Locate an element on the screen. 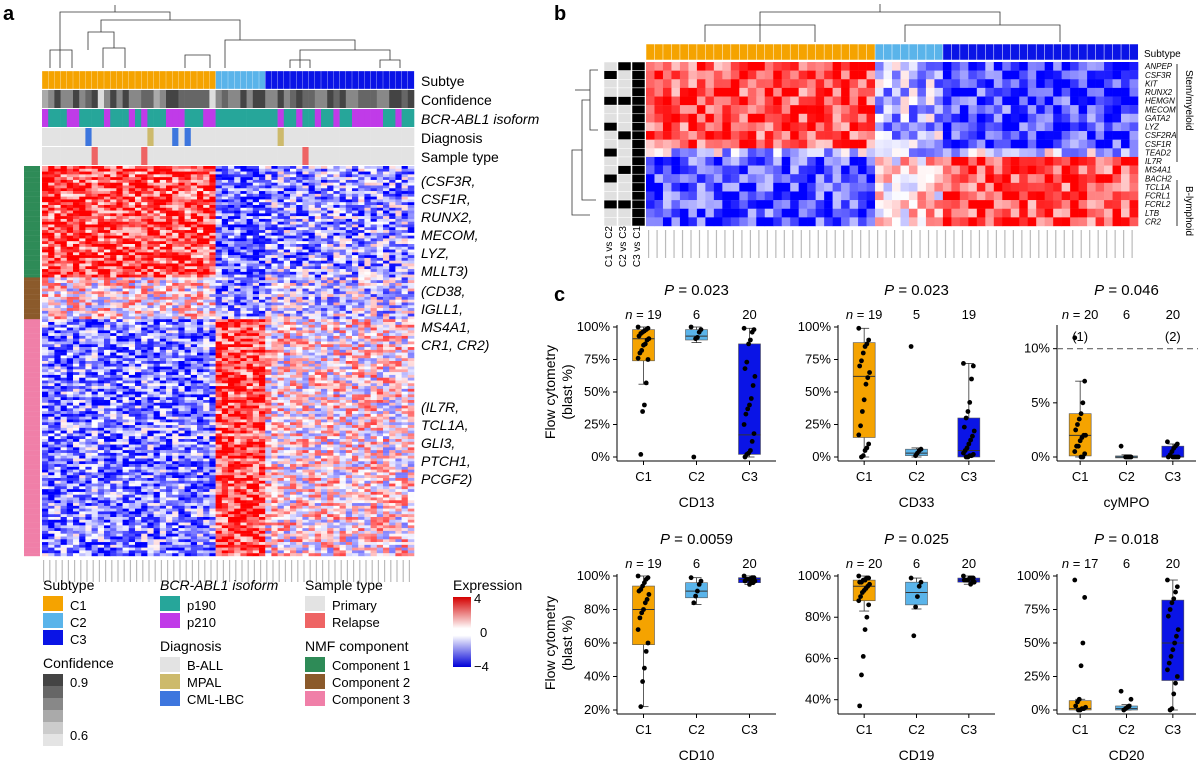  subtype-cell is located at coordinates (113, 80).